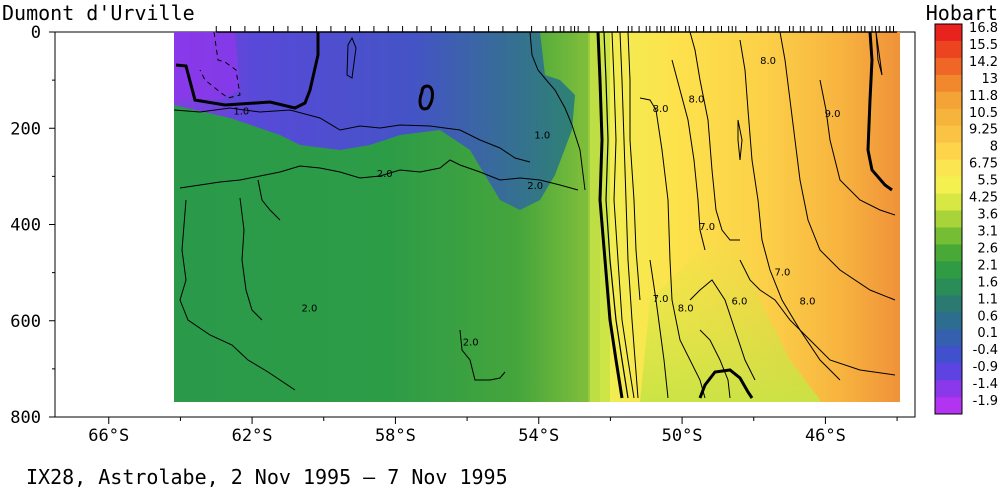 Image resolution: width=1000 pixels, height=494 pixels. What do you see at coordinates (983, 113) in the screenshot?
I see `colorbar-label: 10.5` at bounding box center [983, 113].